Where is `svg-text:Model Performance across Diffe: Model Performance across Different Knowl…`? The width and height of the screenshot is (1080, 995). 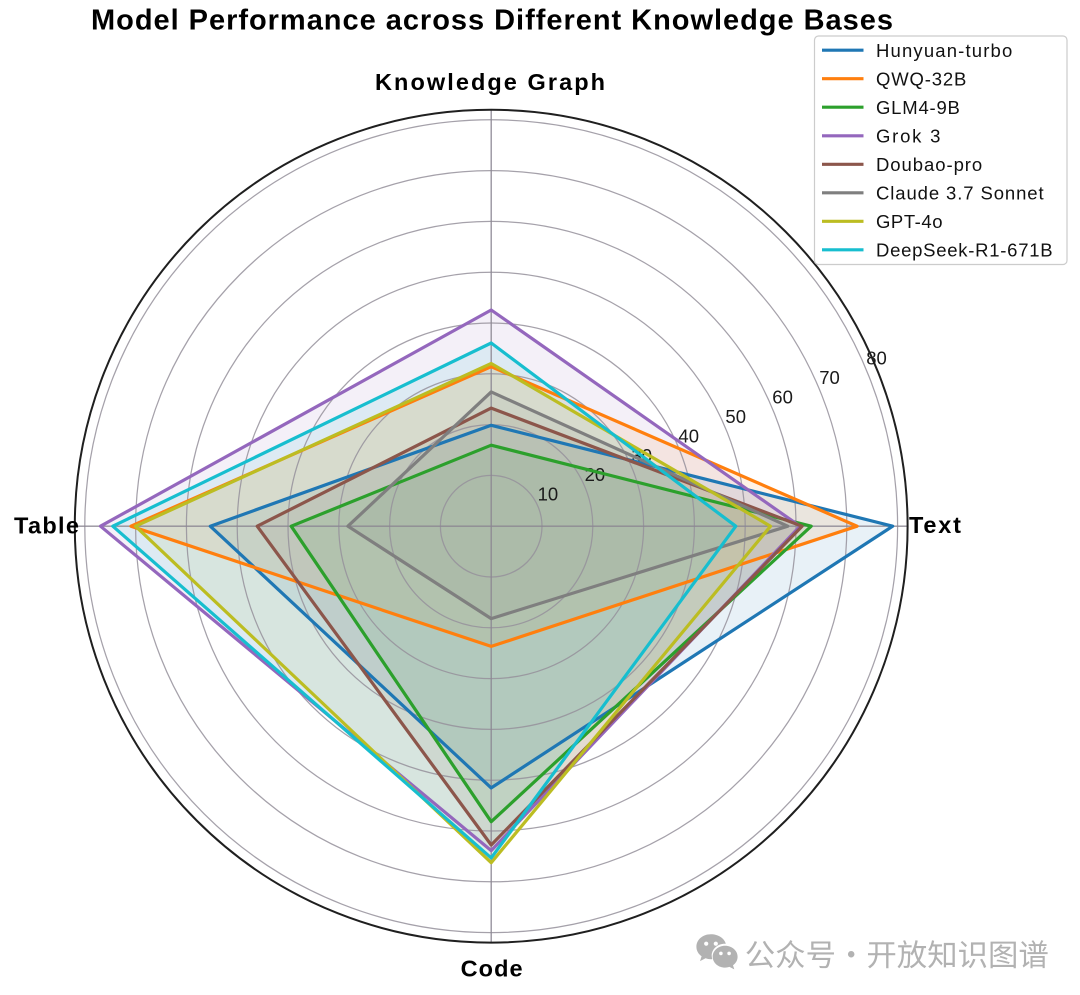
svg-text:Model Performance across Diffe: Model Performance across Different Knowl… is located at coordinates (492, 21).